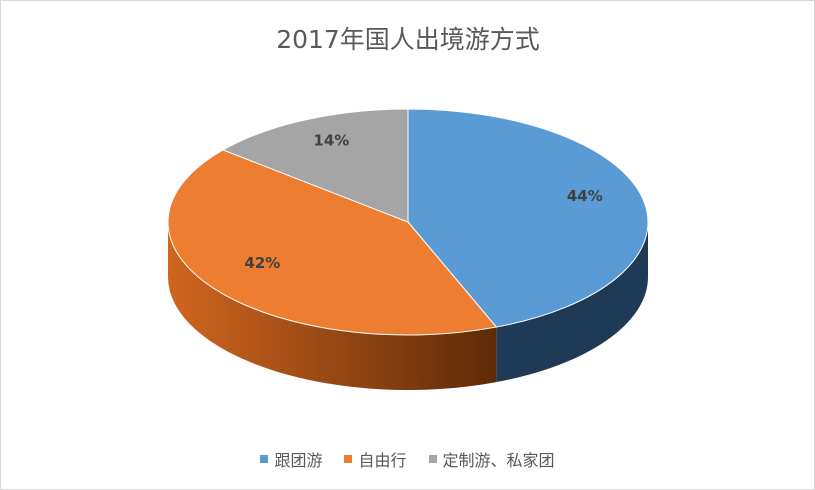 This screenshot has width=815, height=490. I want to click on data-label: 14%, so click(331, 141).